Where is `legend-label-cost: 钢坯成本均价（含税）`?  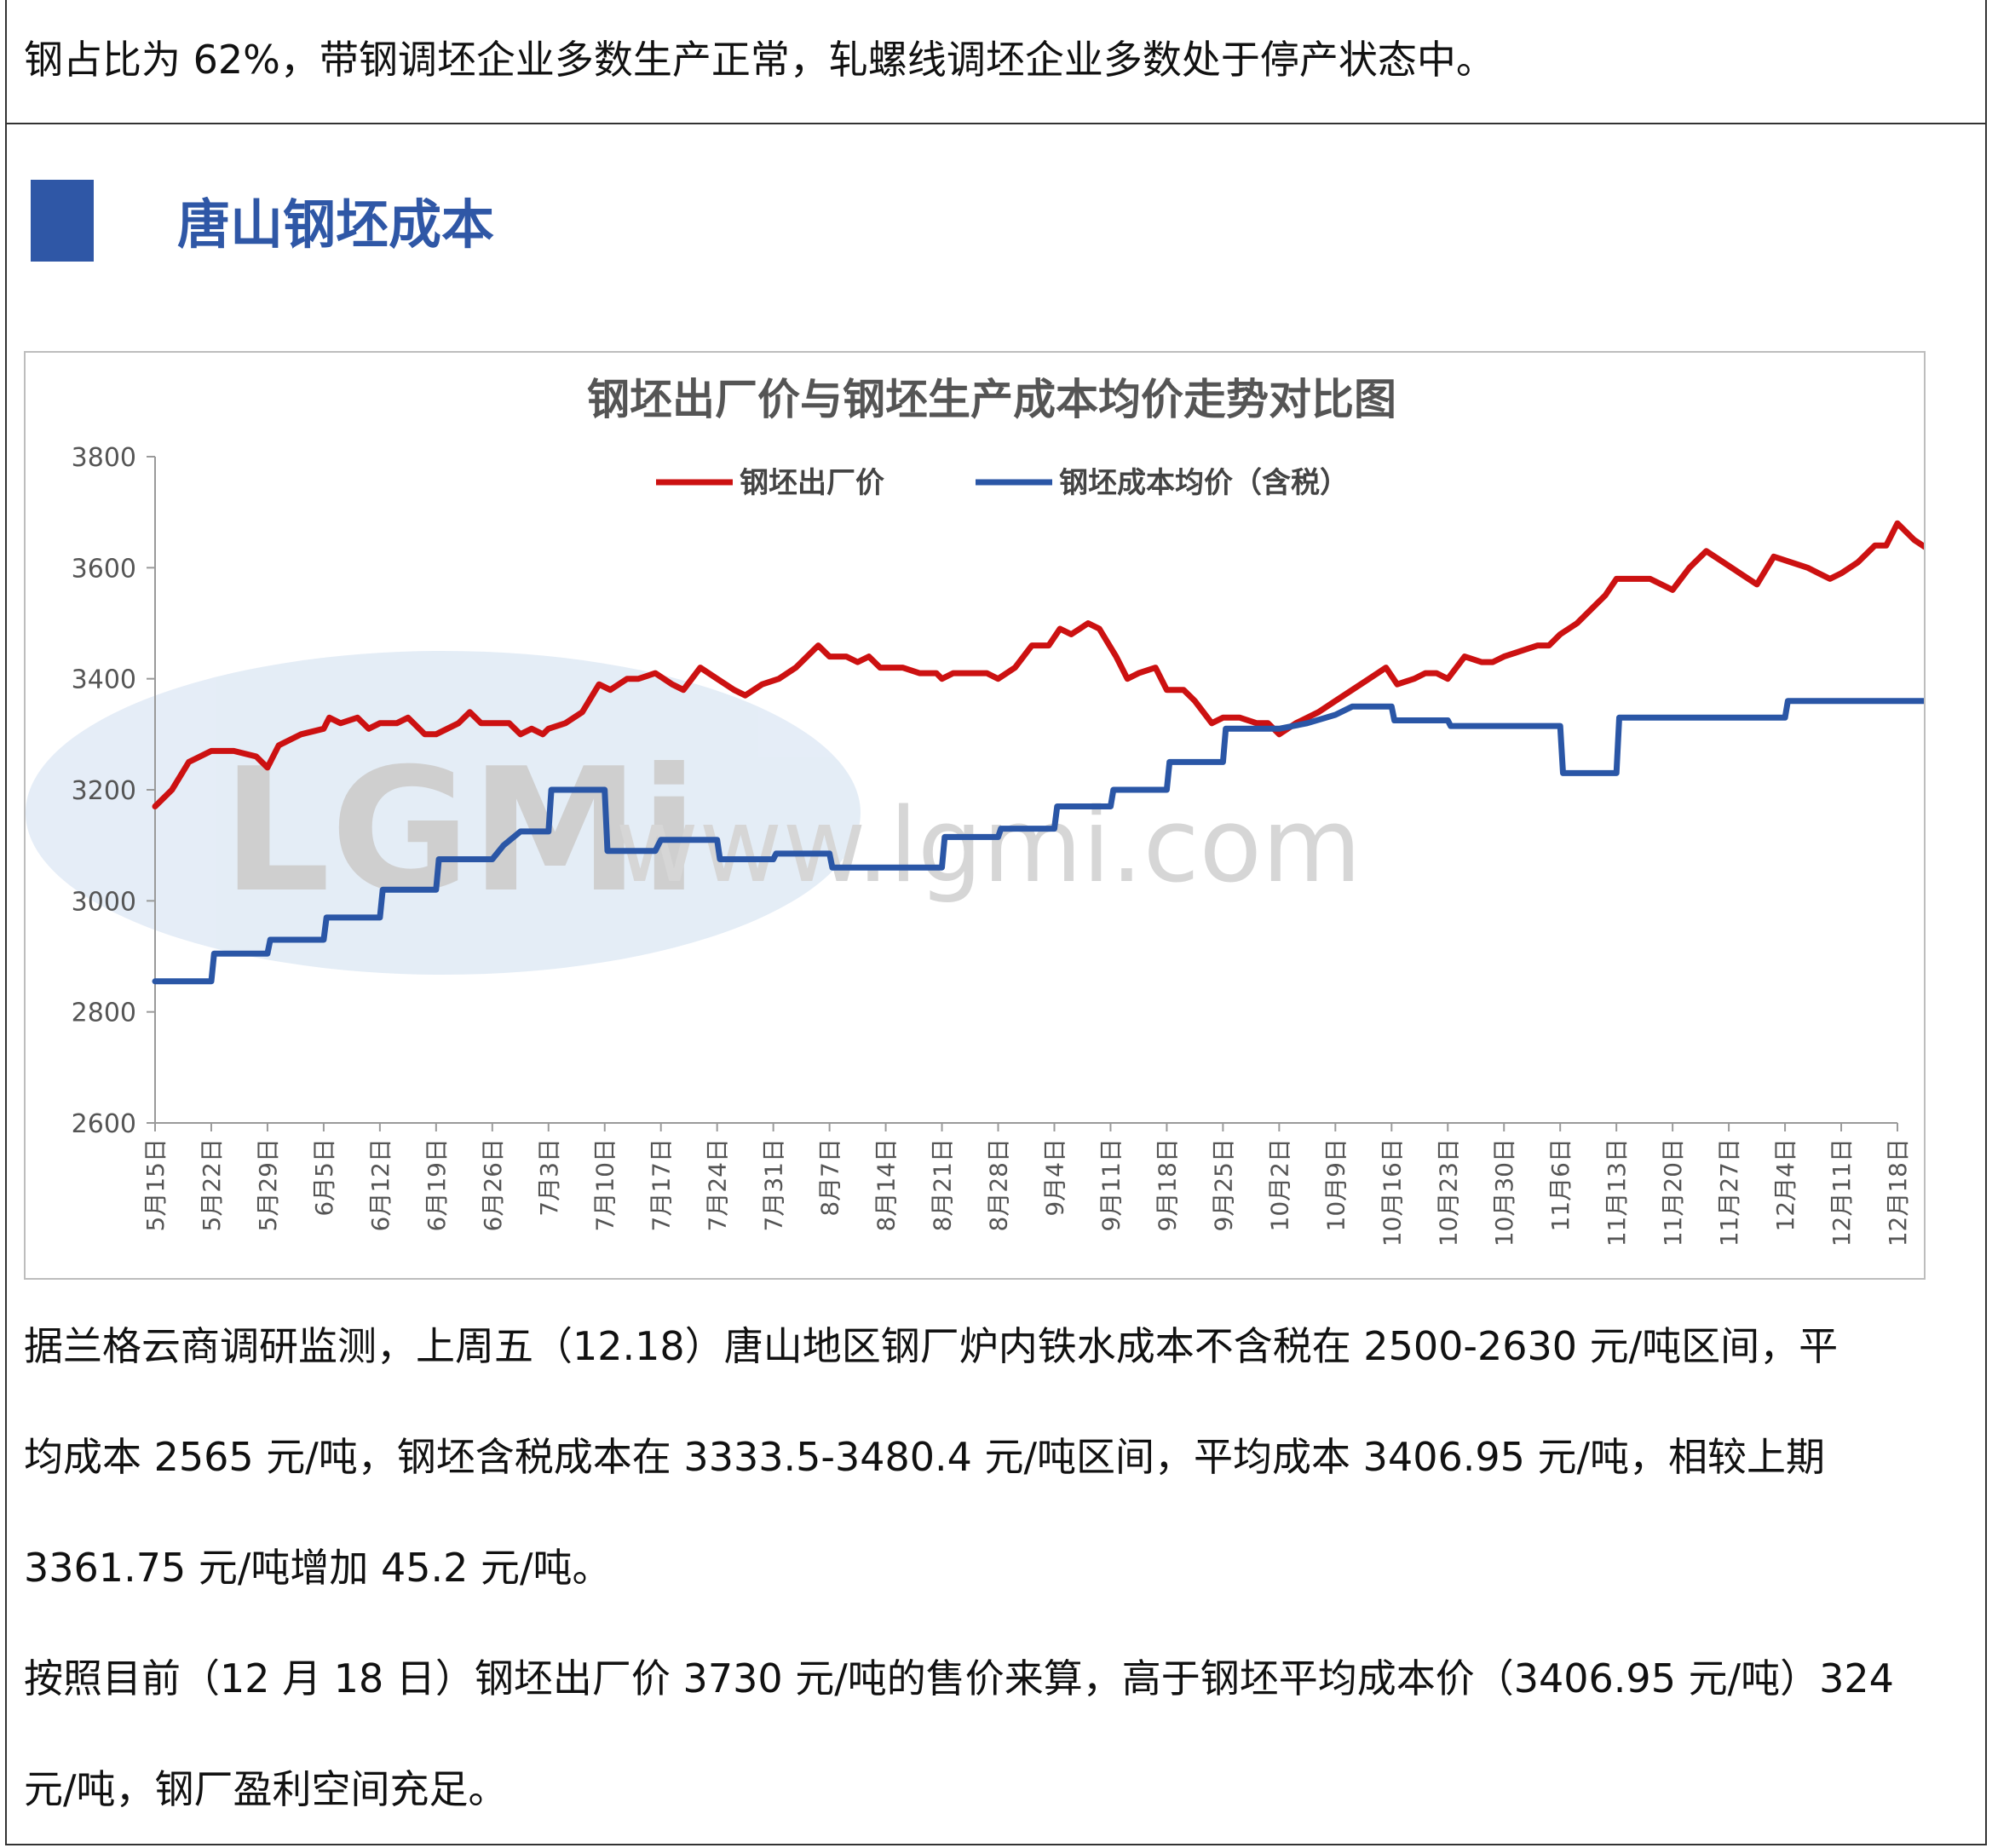 legend-label-cost: 钢坯成本均价（含税） is located at coordinates (1204, 483).